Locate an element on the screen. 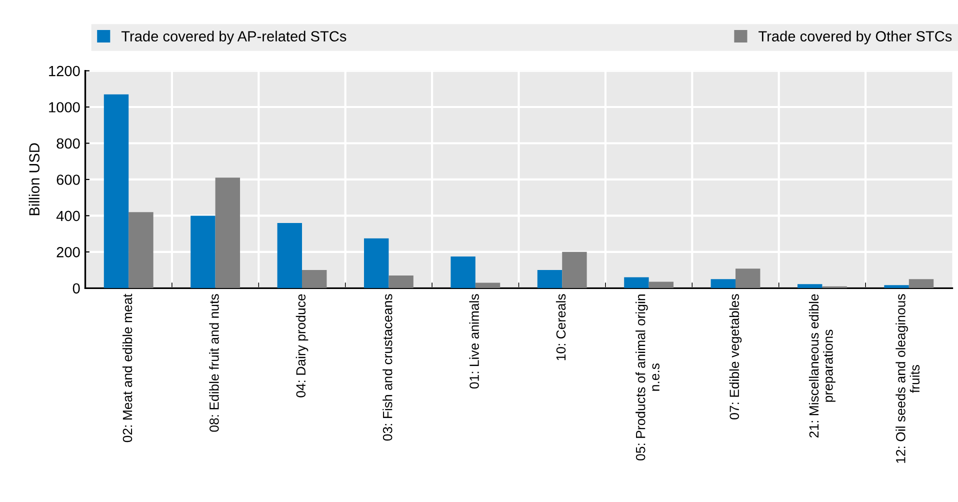 This screenshot has height=502, width=958. y-tick-label: 200 is located at coordinates (68, 252).